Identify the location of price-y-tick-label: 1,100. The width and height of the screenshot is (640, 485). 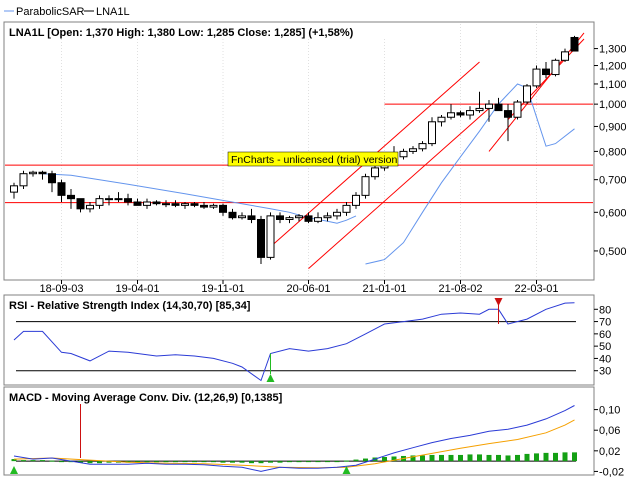
(613, 85).